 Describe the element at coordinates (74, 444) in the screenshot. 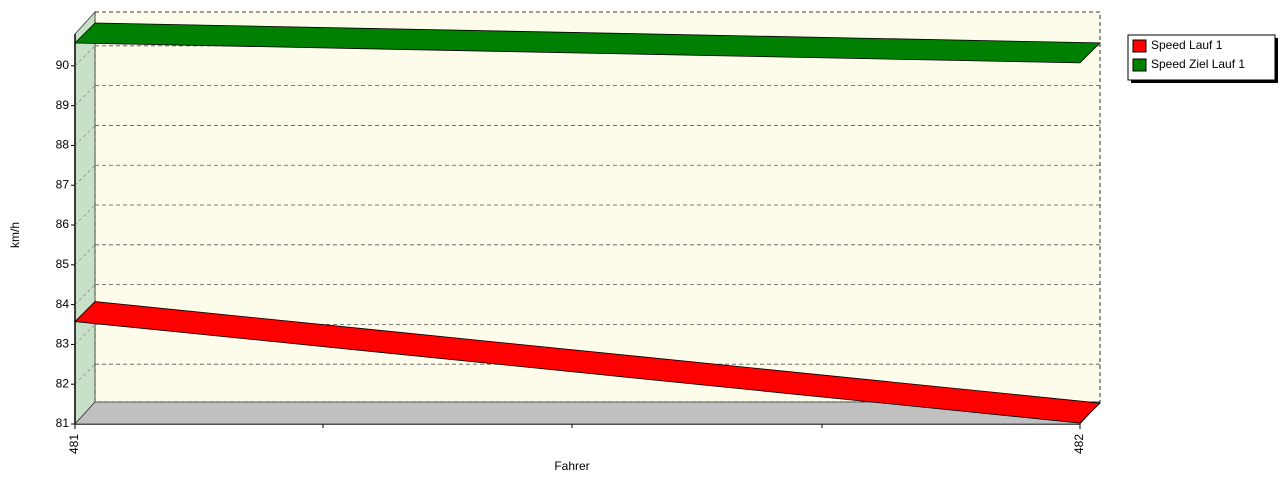

I see `x-tick-label: 481` at that location.